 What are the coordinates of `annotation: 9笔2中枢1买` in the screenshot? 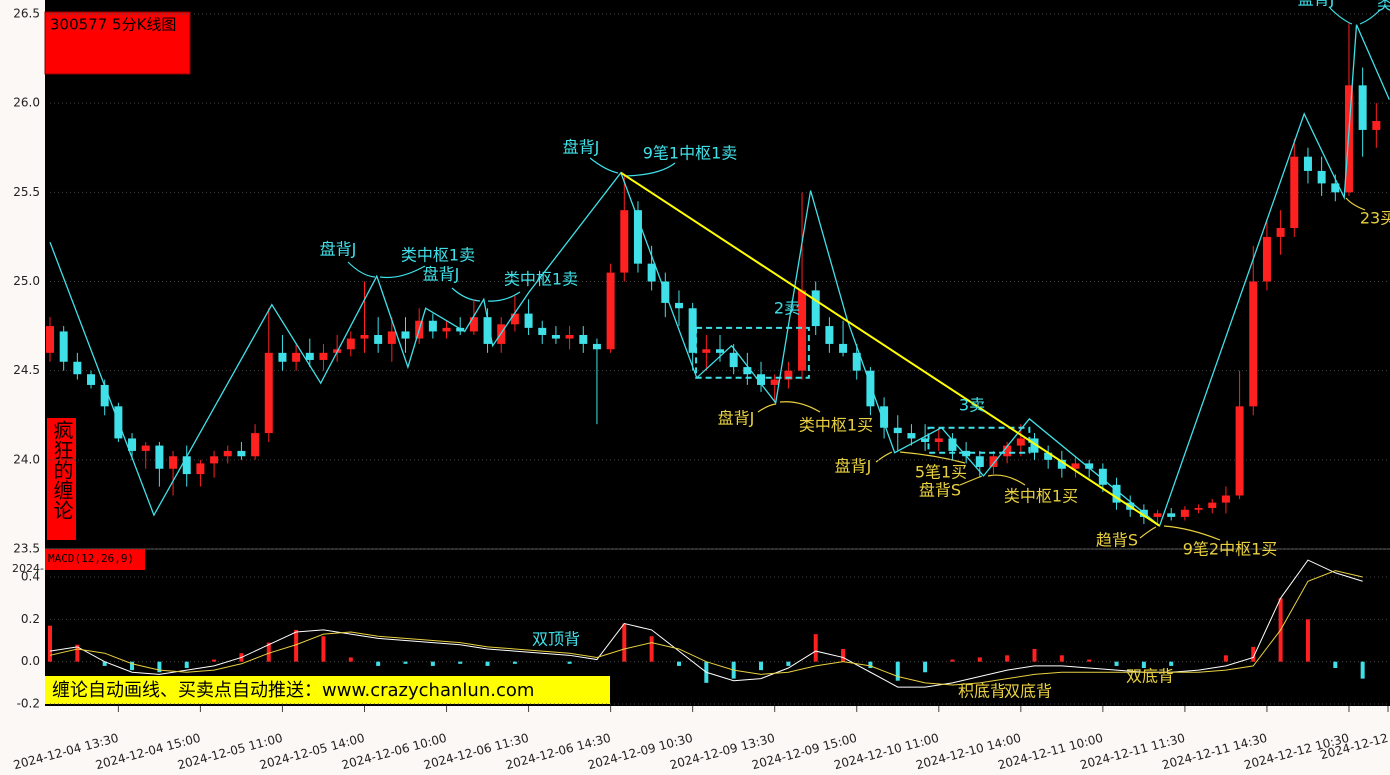 It's located at (1230, 549).